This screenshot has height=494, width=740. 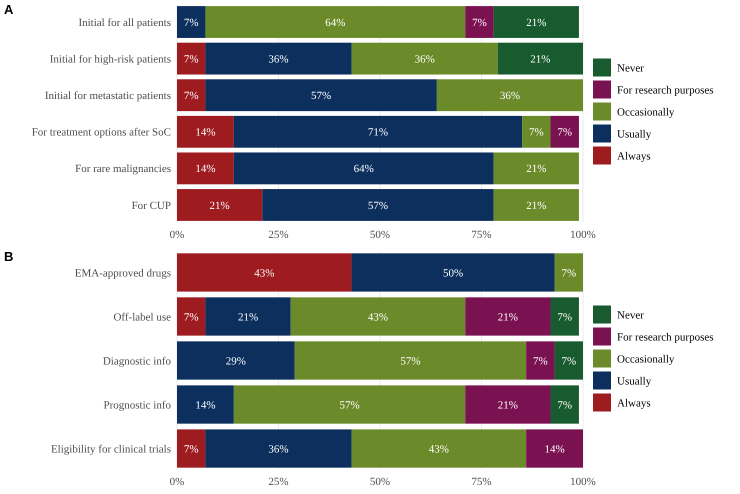 I want to click on y-tick-label: Diagnostic info, so click(x=137, y=361).